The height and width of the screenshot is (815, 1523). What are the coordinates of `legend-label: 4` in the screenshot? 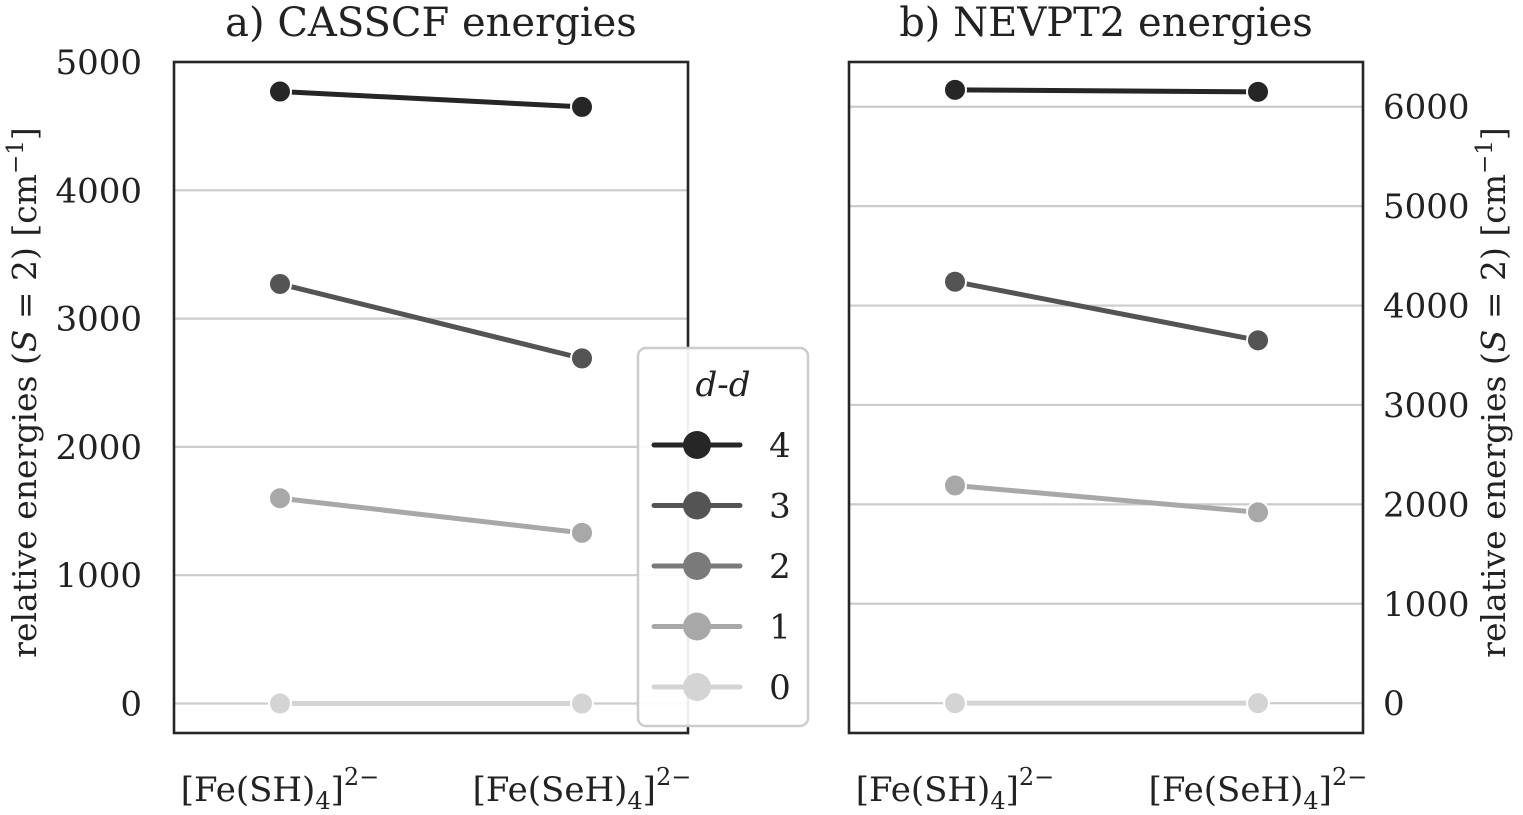 It's located at (780, 446).